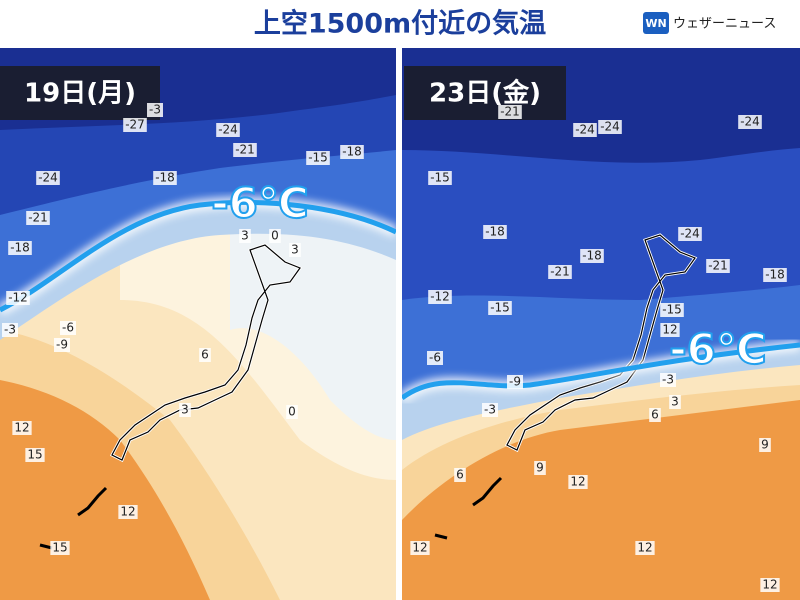 The image size is (800, 600). I want to click on contour-label: -12, so click(440, 297).